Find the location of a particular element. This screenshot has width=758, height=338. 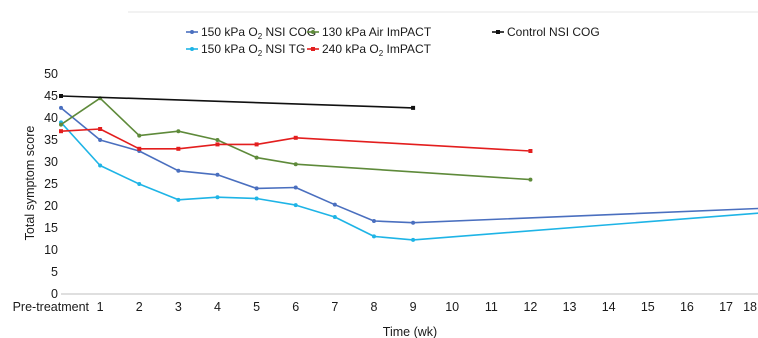

x-tick-label: 9 is located at coordinates (413, 307).